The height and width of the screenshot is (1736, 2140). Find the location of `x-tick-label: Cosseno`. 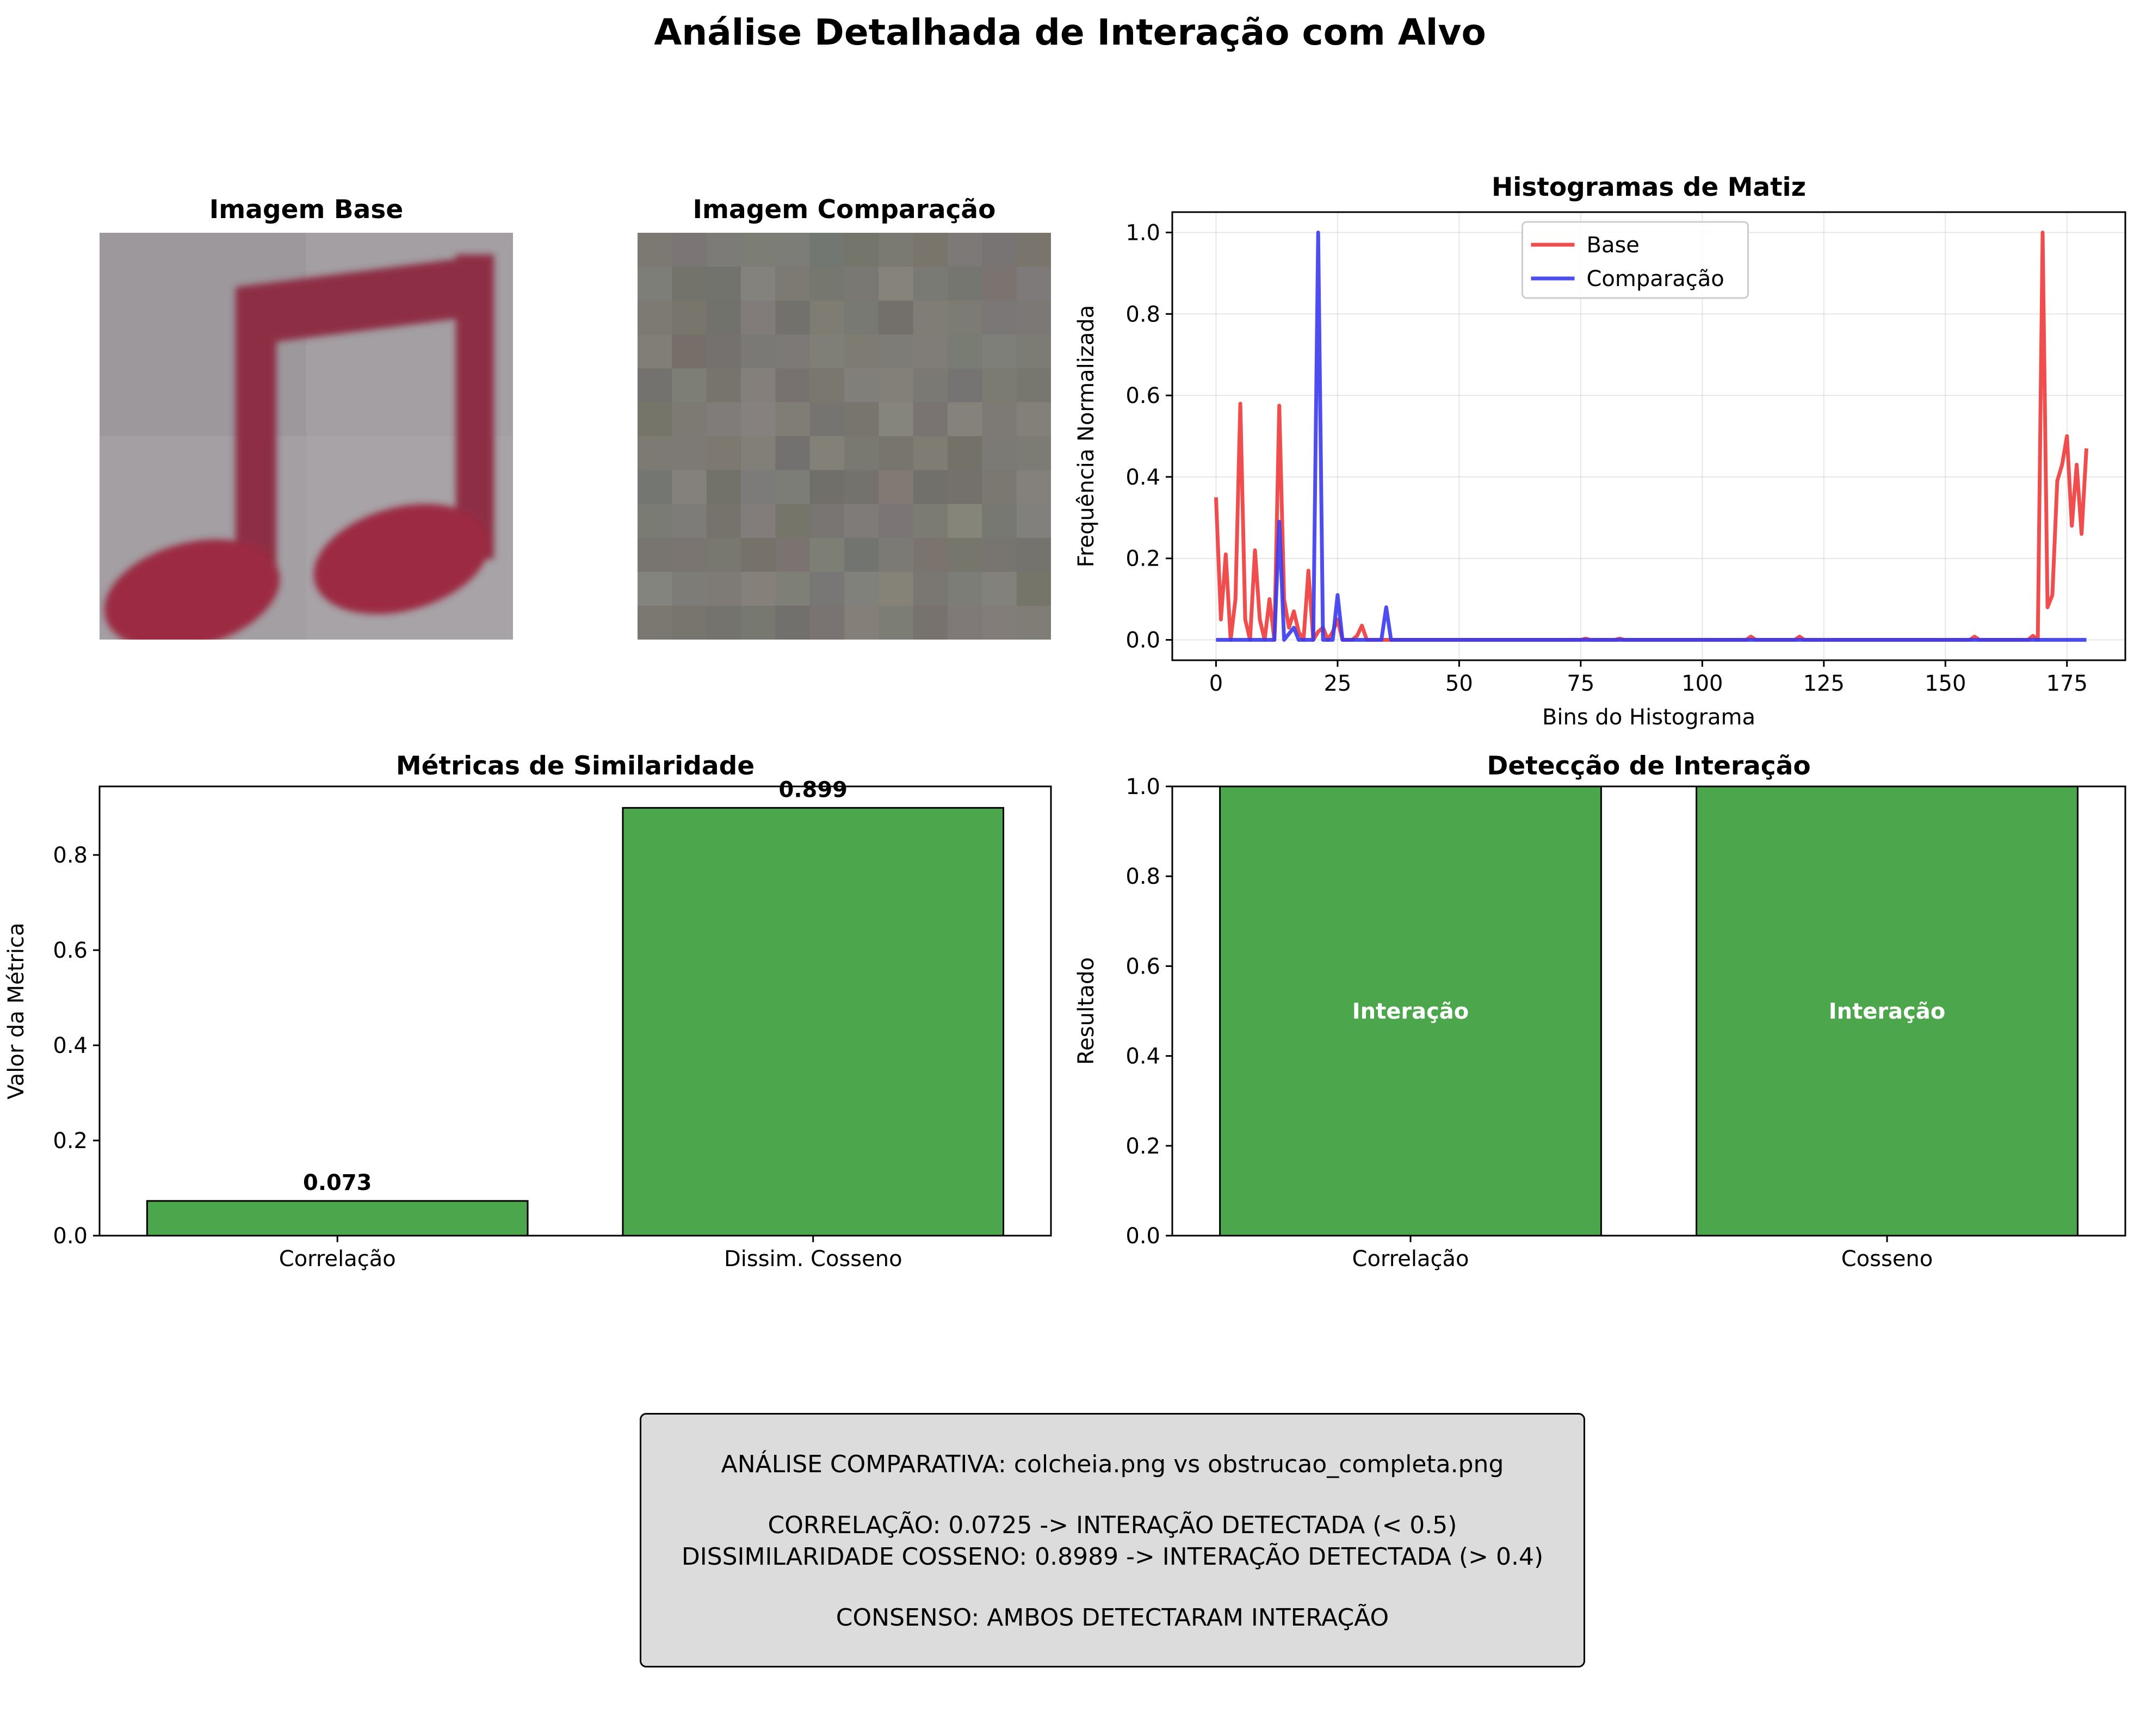

x-tick-label: Cosseno is located at coordinates (1887, 1259).